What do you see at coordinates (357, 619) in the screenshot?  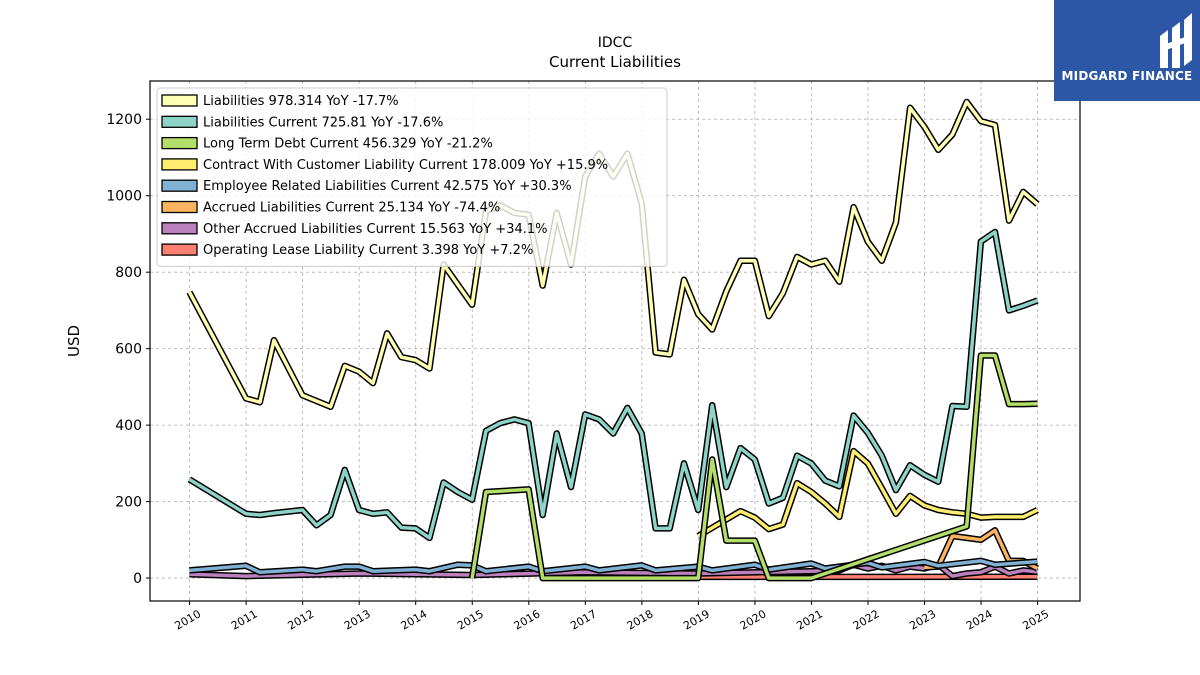 I see `x-tick-label: 2013` at bounding box center [357, 619].